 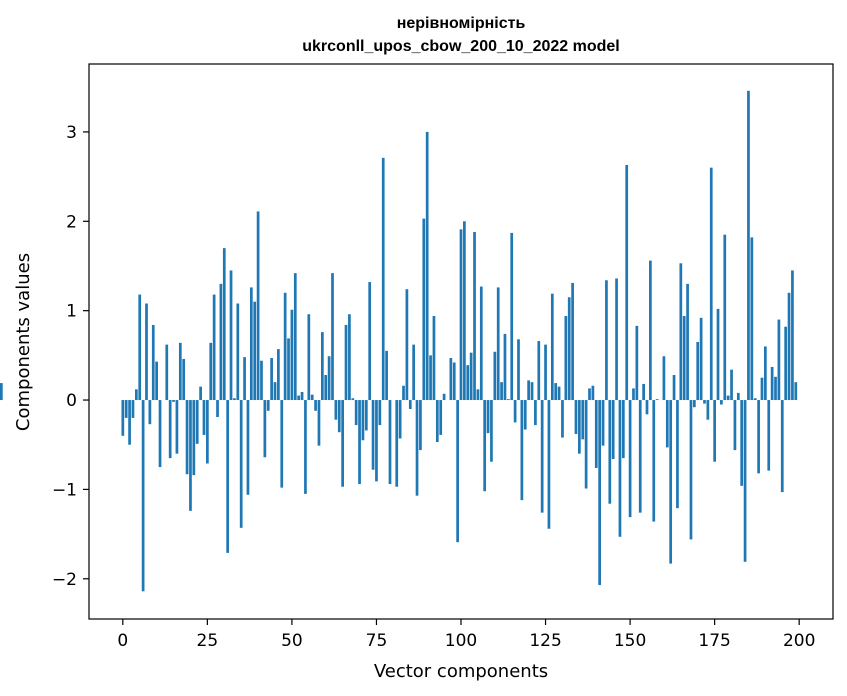 What do you see at coordinates (461, 671) in the screenshot?
I see `x-axis-label: Vector components` at bounding box center [461, 671].